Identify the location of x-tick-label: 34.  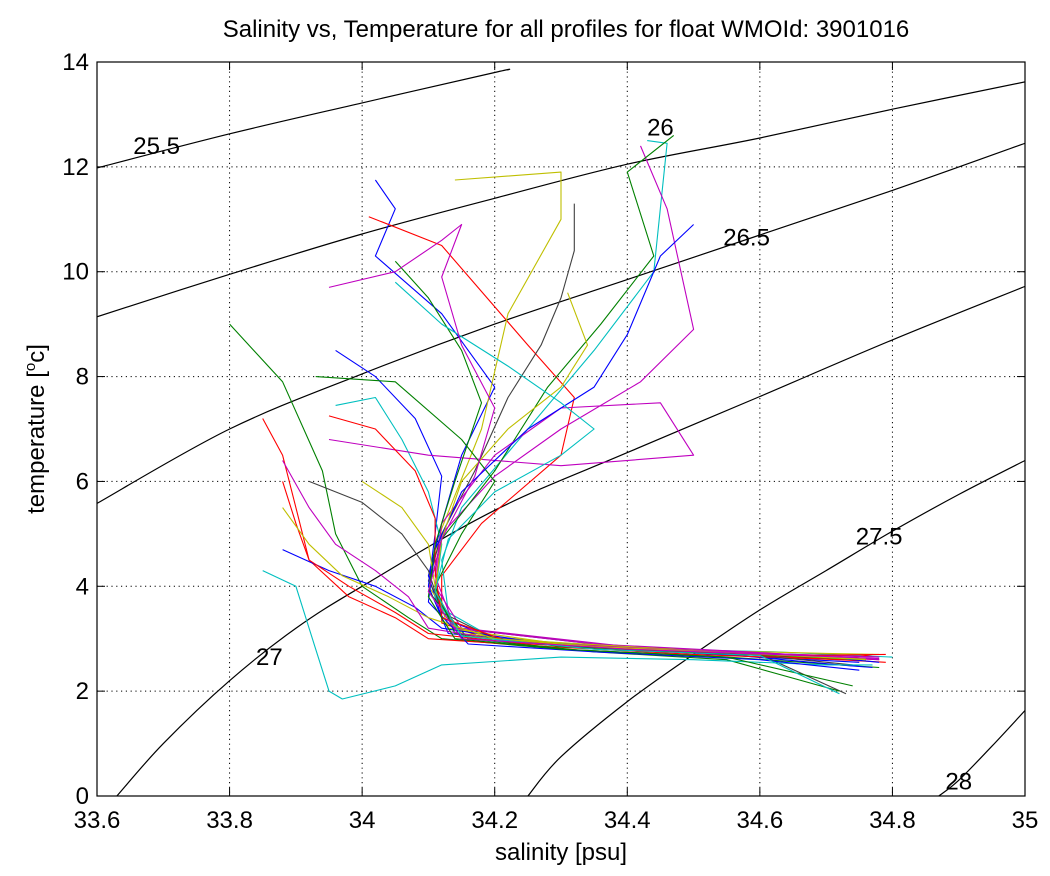
(362, 820).